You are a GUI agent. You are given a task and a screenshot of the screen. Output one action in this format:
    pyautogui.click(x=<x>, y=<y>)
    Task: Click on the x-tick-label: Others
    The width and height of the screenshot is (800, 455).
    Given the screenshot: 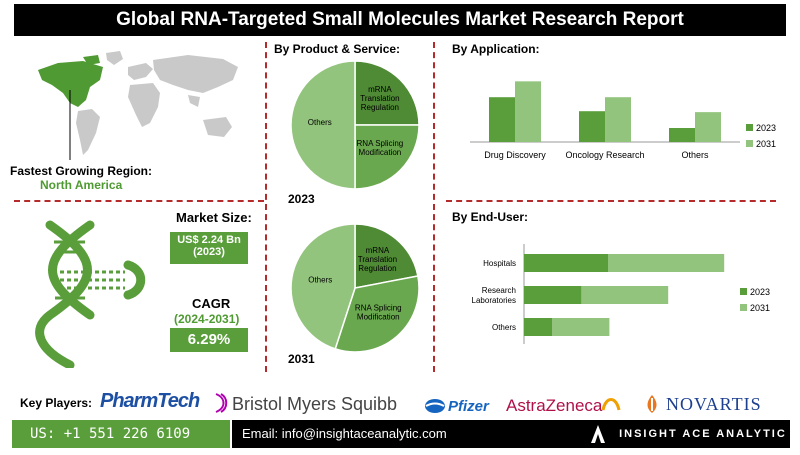 What is the action you would take?
    pyautogui.click(x=695, y=155)
    